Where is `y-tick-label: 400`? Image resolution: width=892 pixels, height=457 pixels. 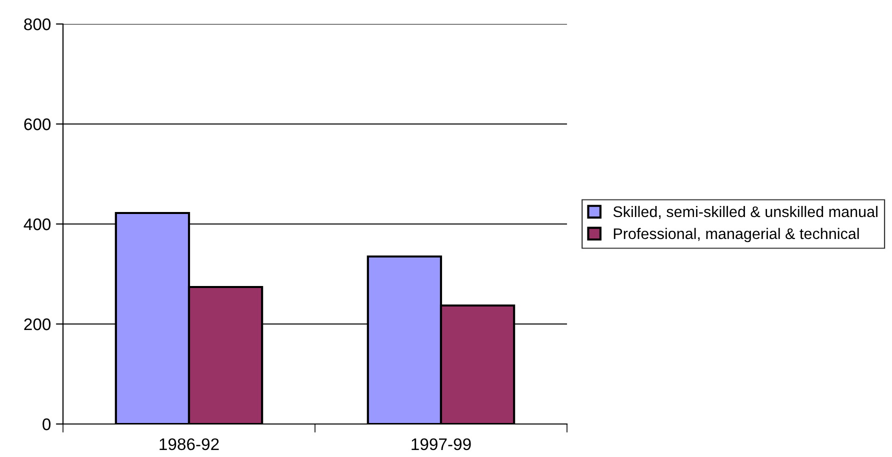
y-tick-label: 400 is located at coordinates (37, 224).